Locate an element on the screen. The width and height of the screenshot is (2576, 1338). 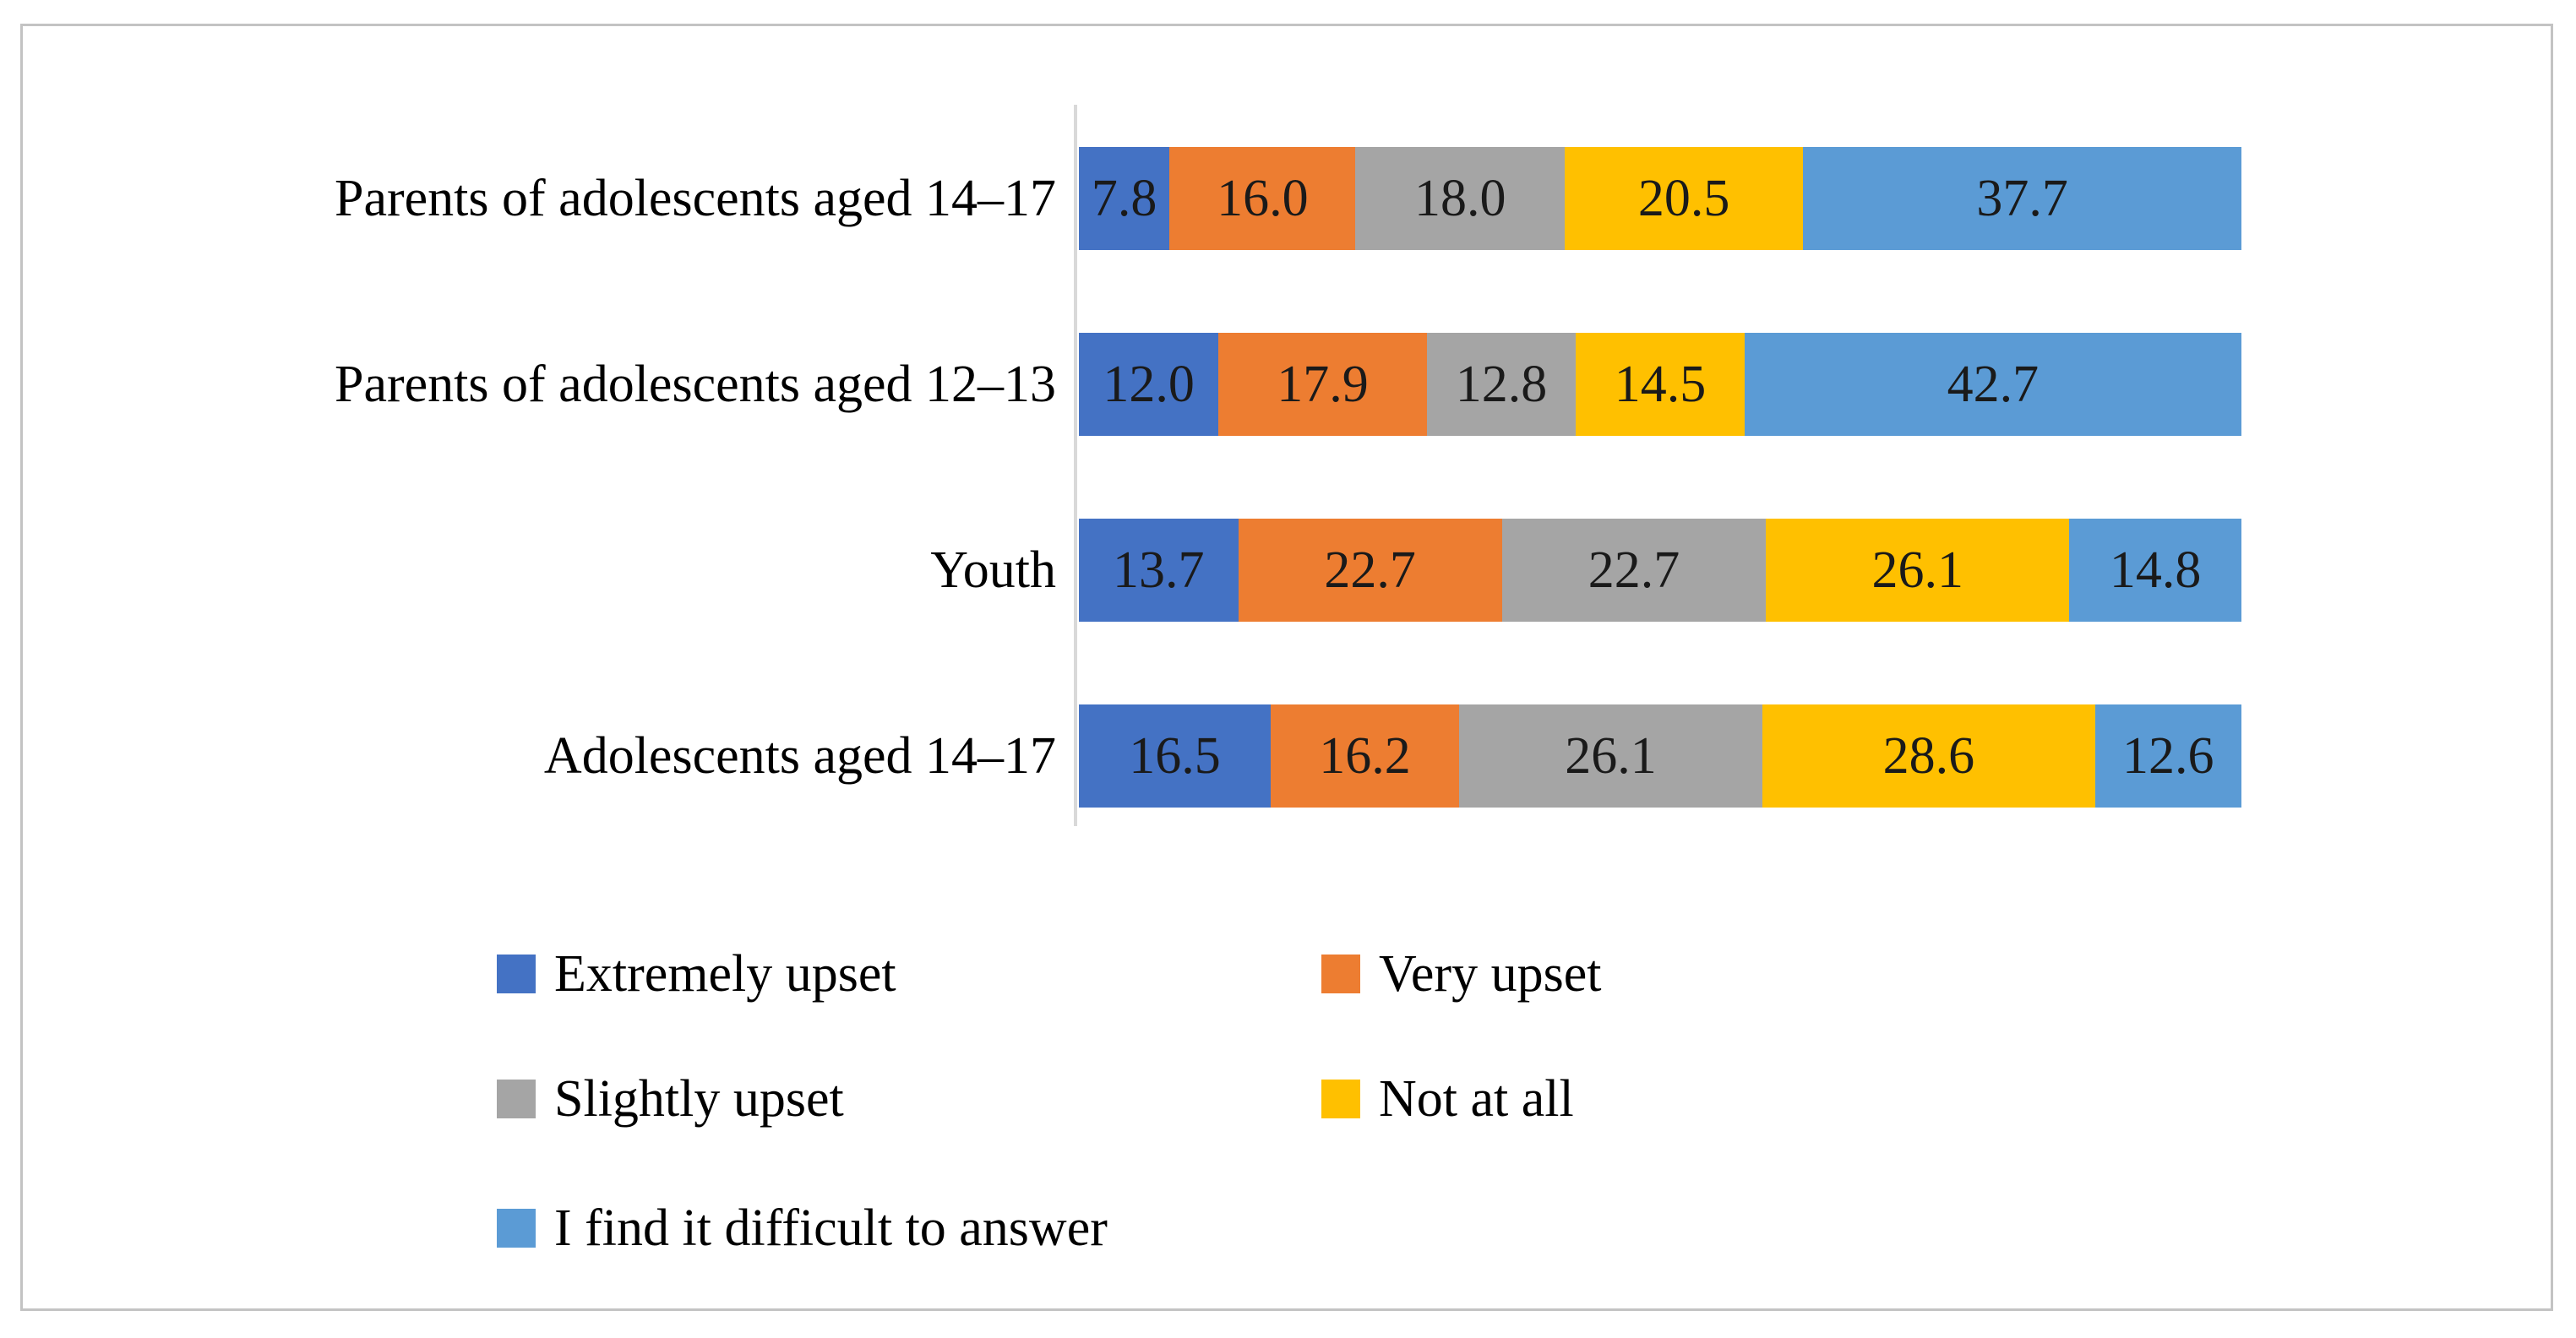
y-axis-line is located at coordinates (1075, 466).